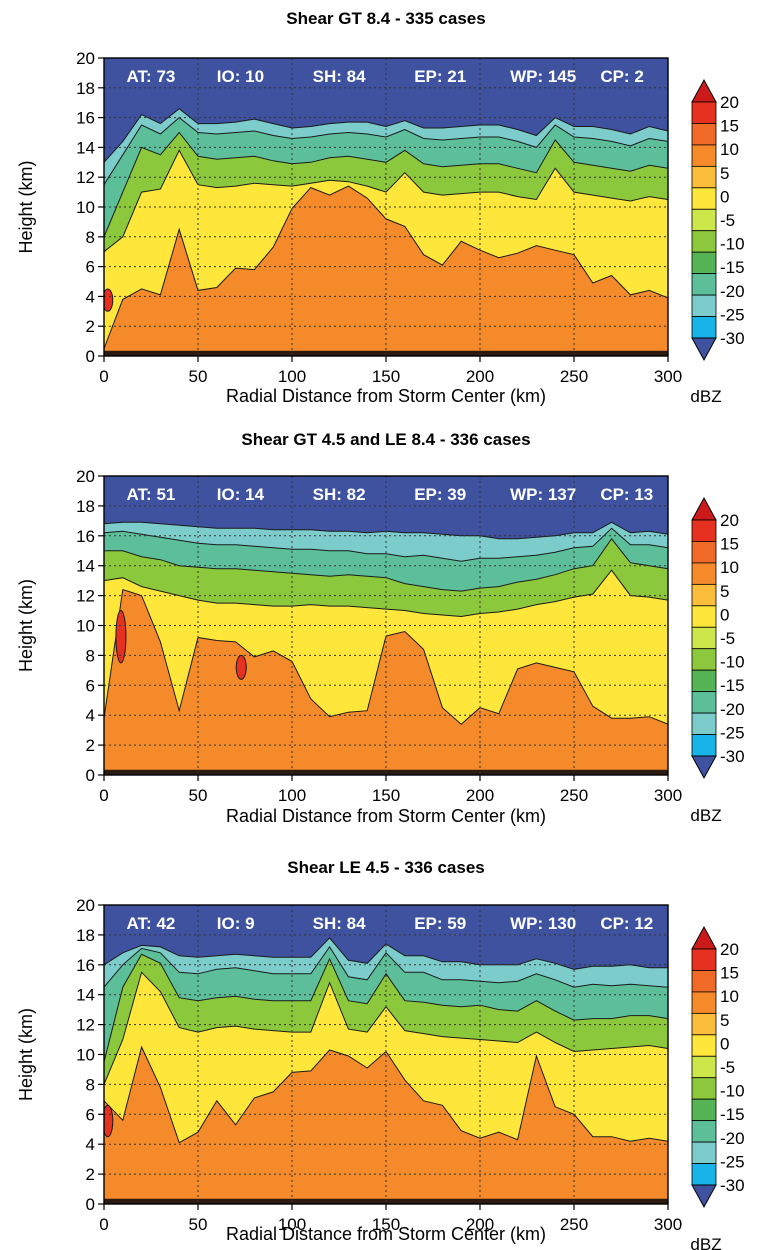 Image resolution: width=782 pixels, height=1250 pixels. What do you see at coordinates (729, 996) in the screenshot?
I see `colorbar-level-label: 10` at bounding box center [729, 996].